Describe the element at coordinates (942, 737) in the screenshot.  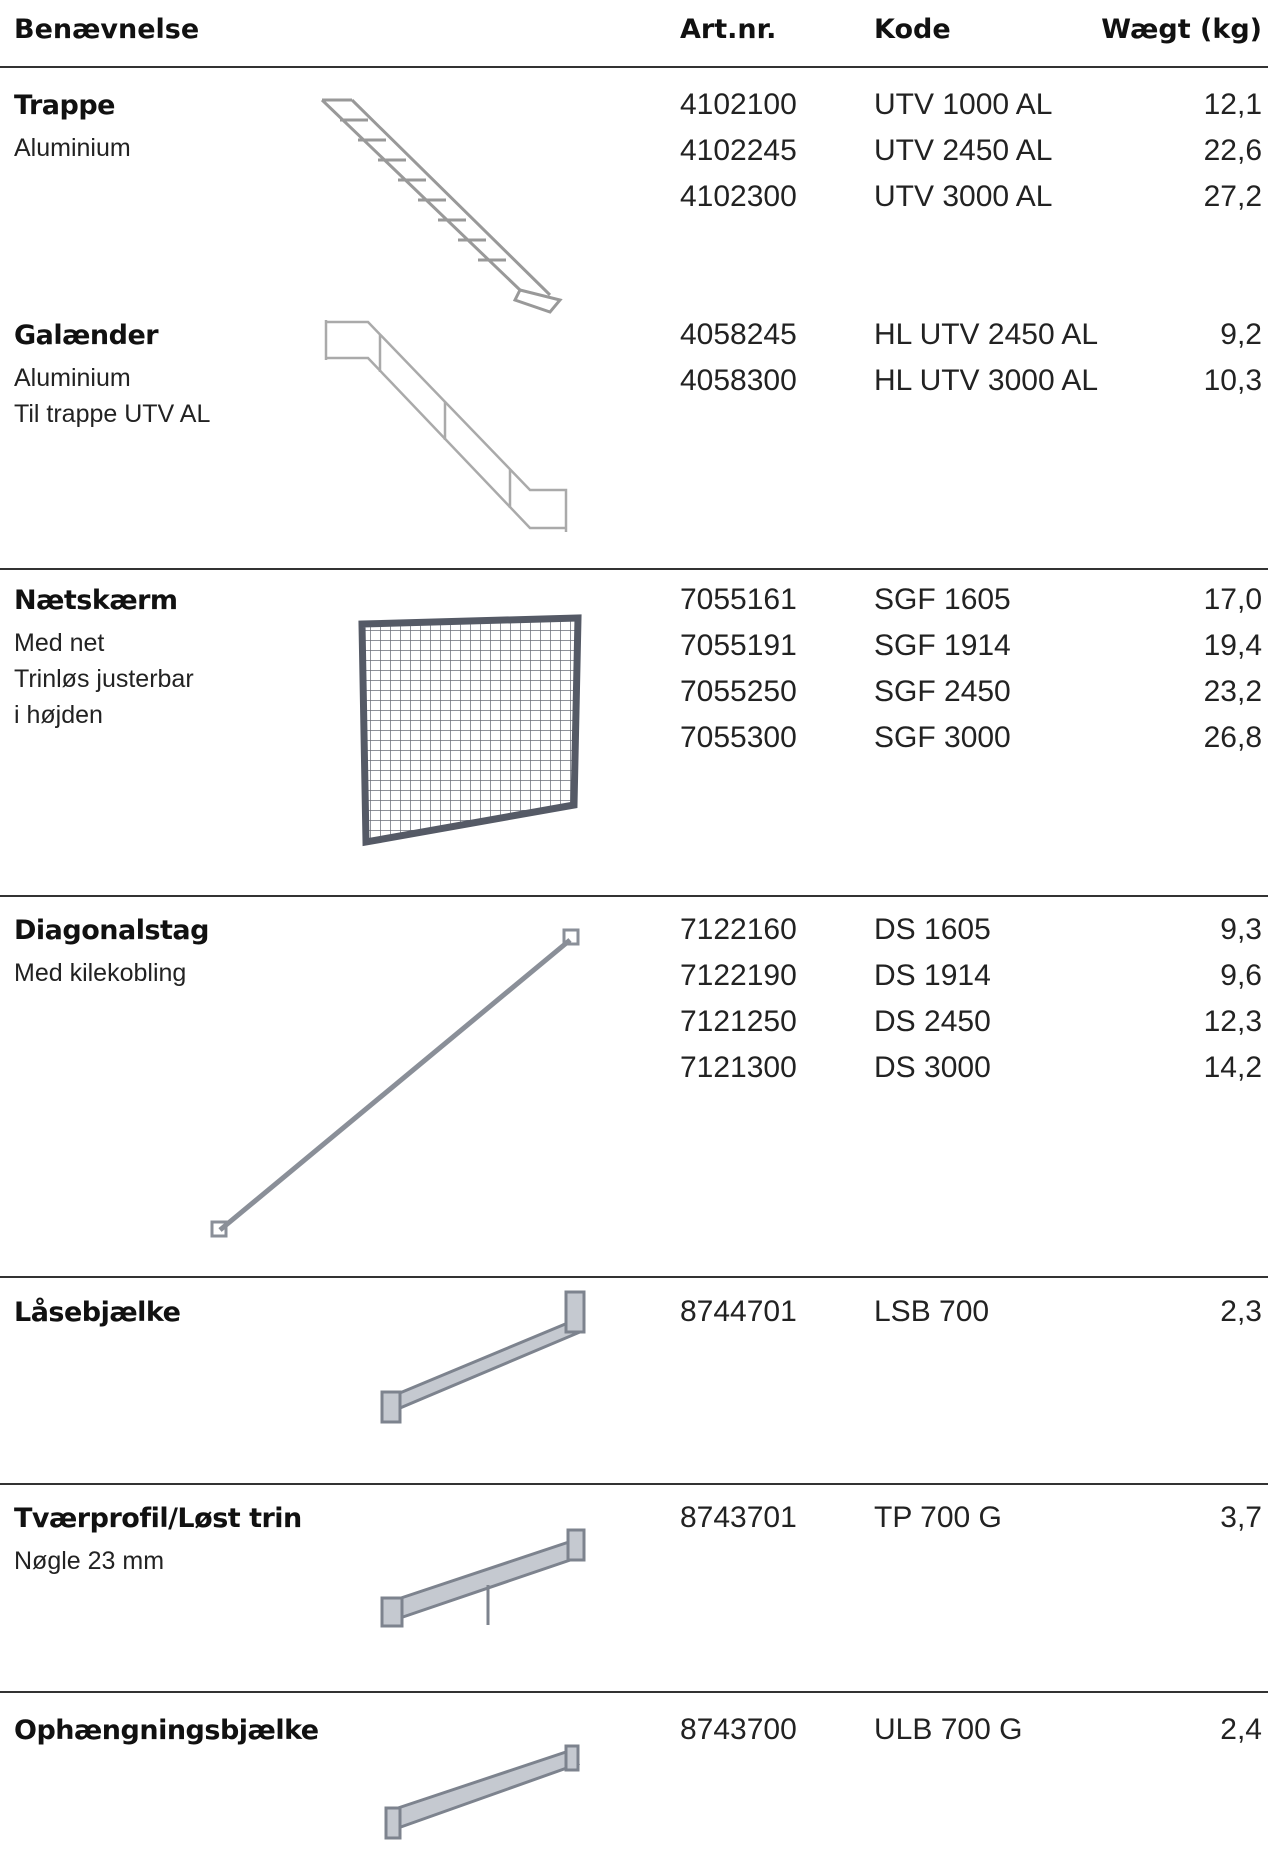
I see `code: SGF 3000` at that location.